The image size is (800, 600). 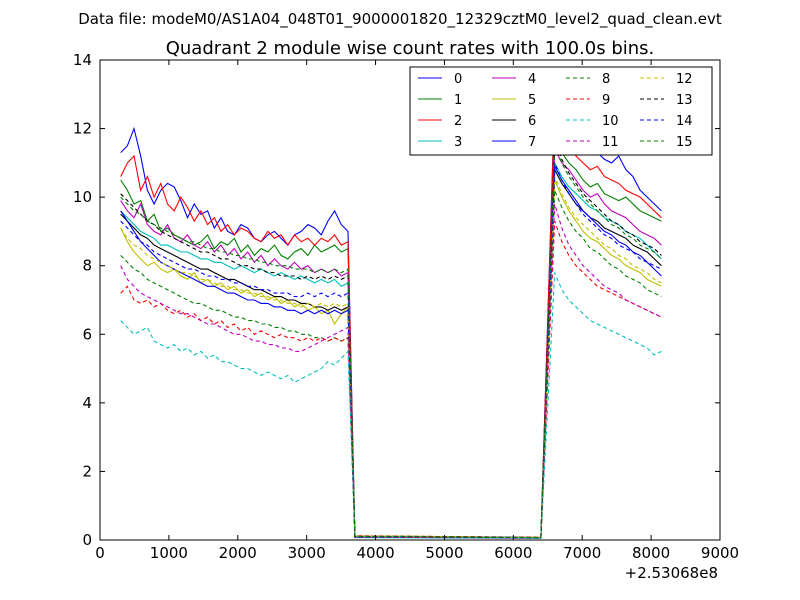 I want to click on legend-frame, so click(x=561, y=111).